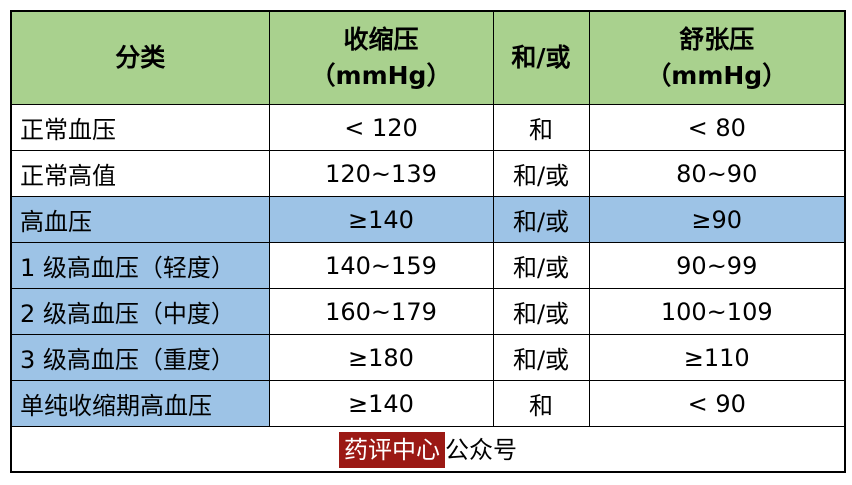  I want to click on diastolic-cell: < 80, so click(717, 127).